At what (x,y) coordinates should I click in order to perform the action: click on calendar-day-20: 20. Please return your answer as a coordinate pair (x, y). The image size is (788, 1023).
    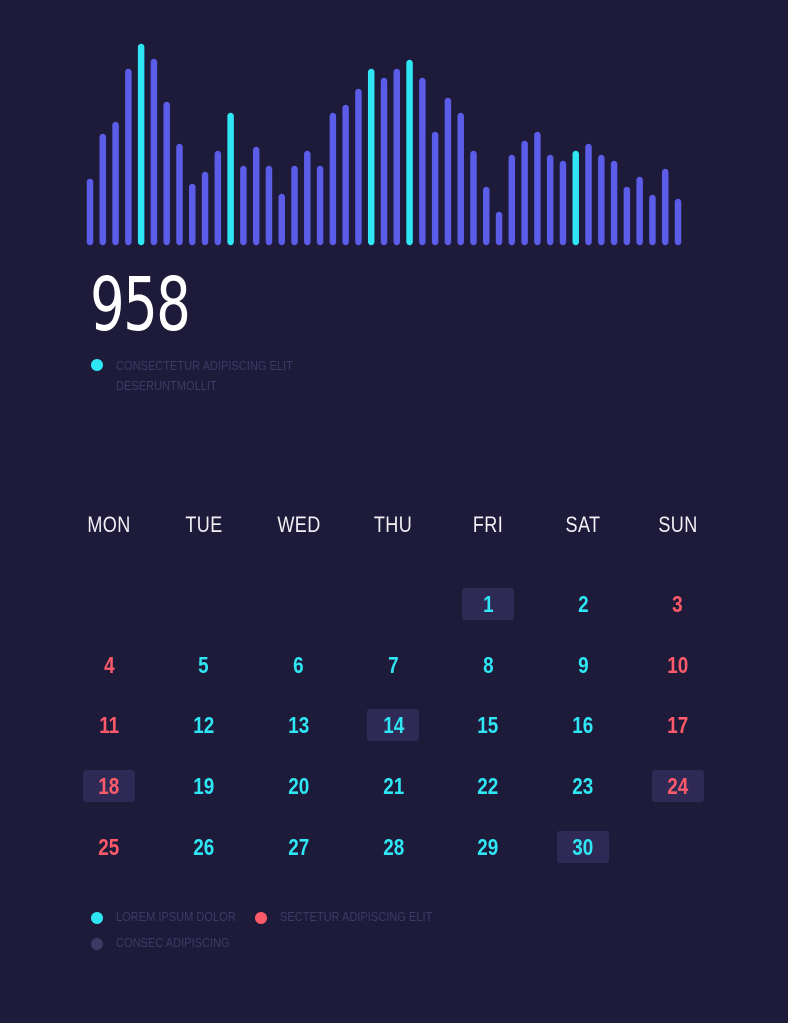
    Looking at the image, I should click on (299, 786).